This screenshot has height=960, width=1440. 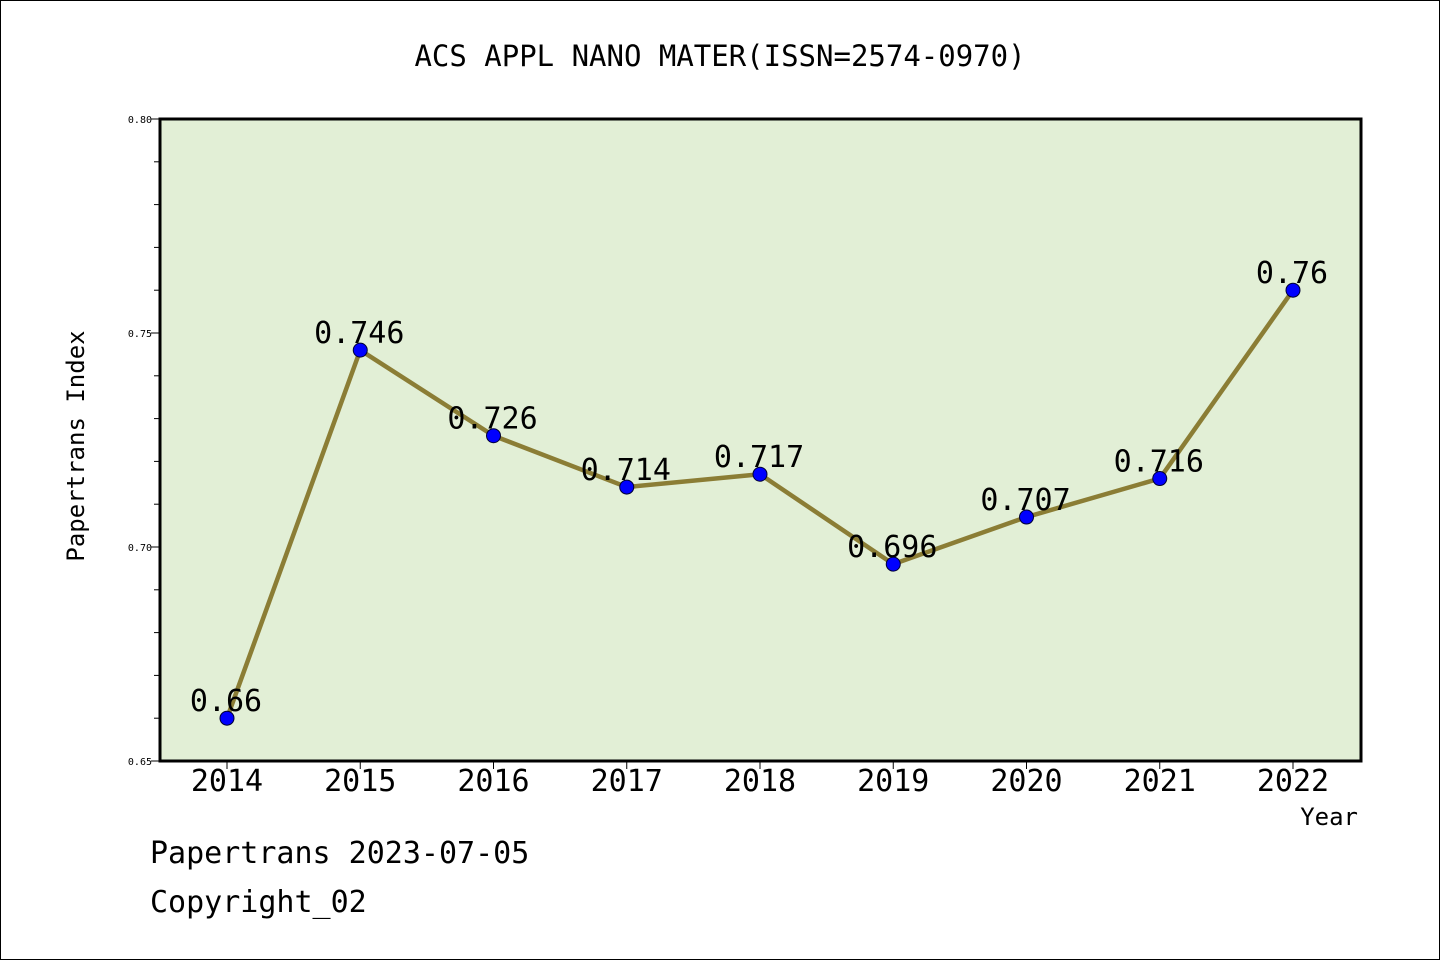 What do you see at coordinates (340, 853) in the screenshot?
I see `footer-date-text: Papertrans 2023-07-05` at bounding box center [340, 853].